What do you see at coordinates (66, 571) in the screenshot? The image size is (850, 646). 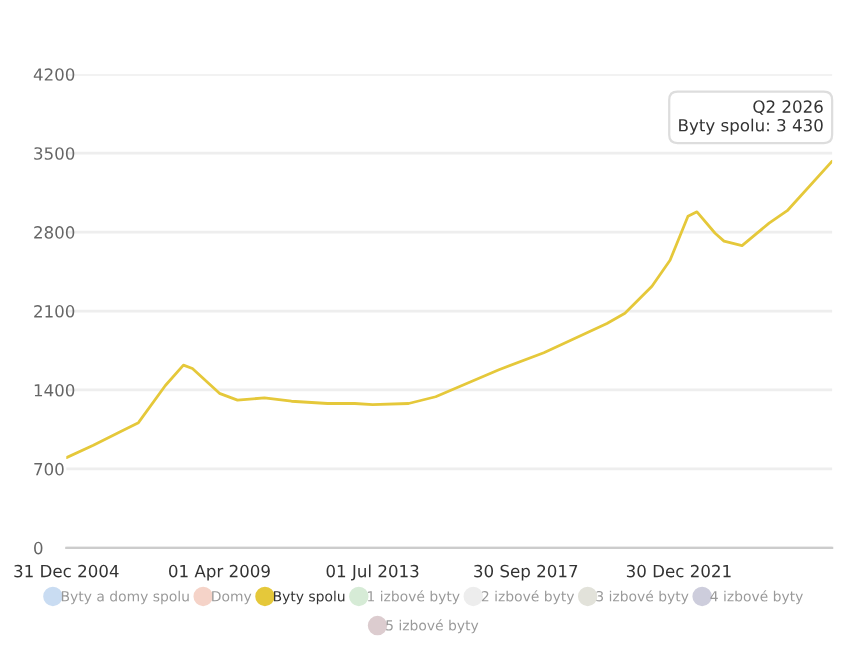 I see `x-tick-label: 31 Dec 2004` at bounding box center [66, 571].